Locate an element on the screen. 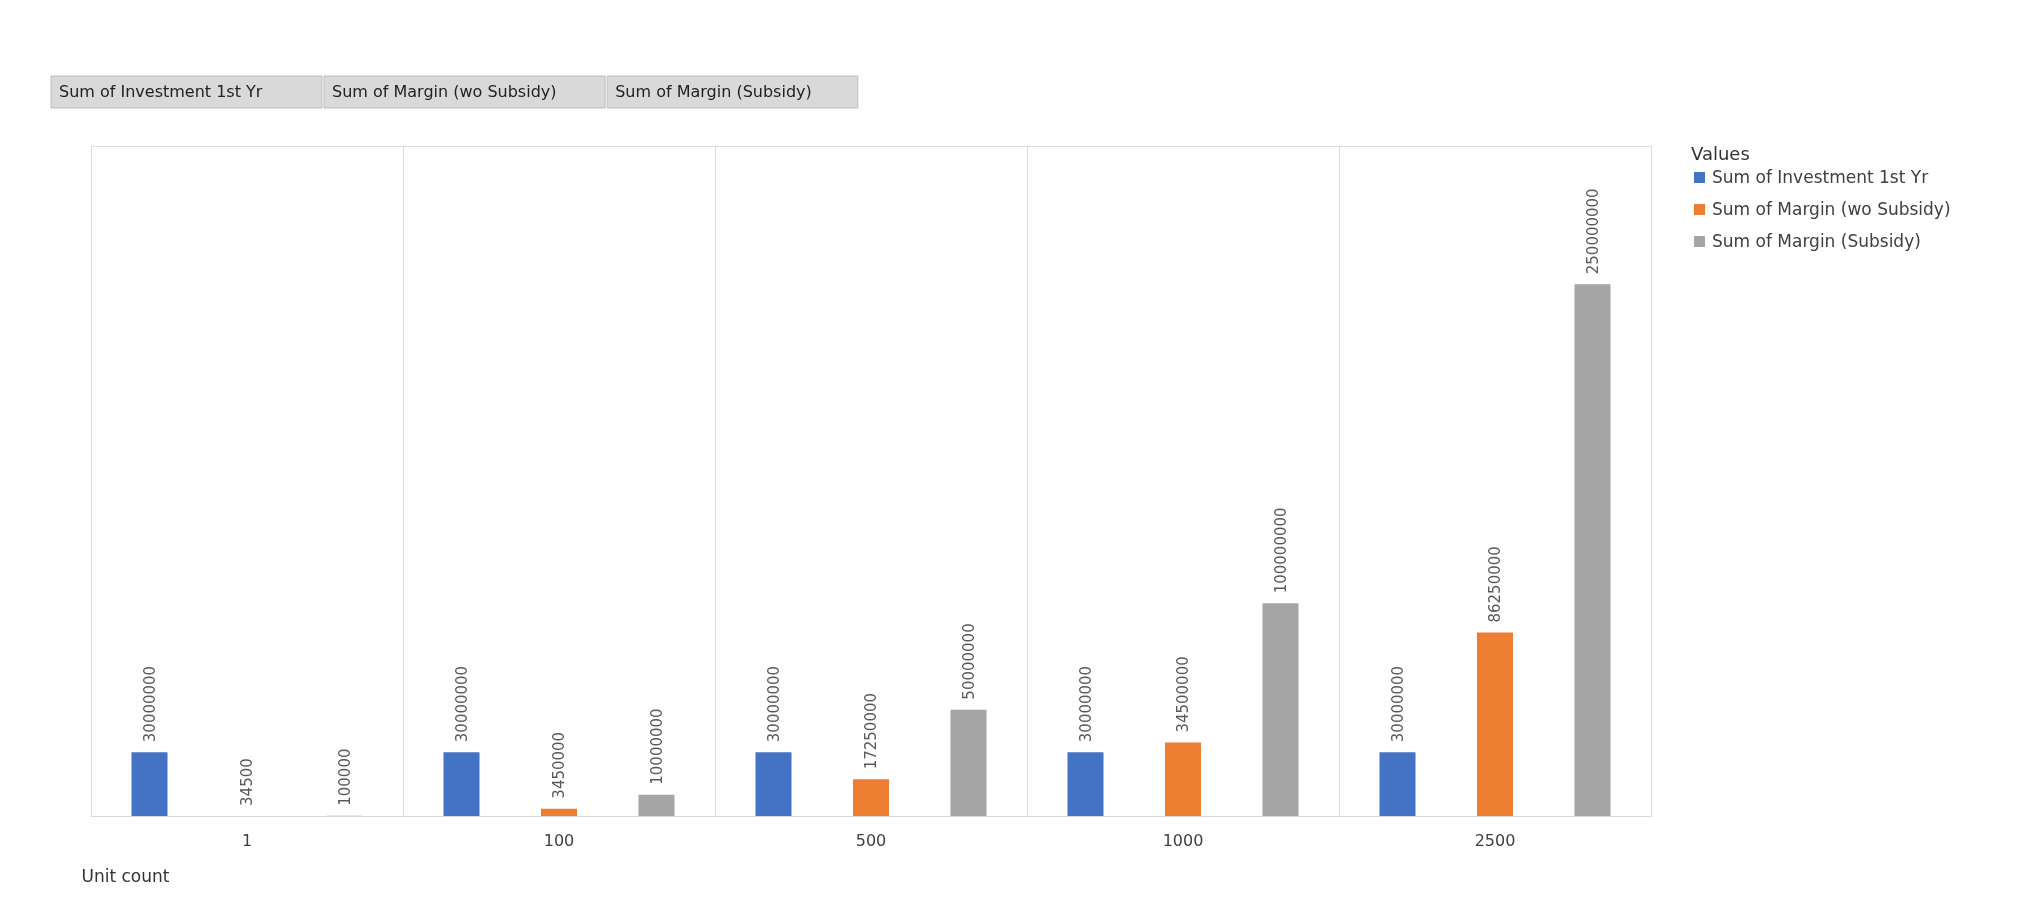 This screenshot has height=922, width=2041. data-label: 100000000 is located at coordinates (1280, 550).